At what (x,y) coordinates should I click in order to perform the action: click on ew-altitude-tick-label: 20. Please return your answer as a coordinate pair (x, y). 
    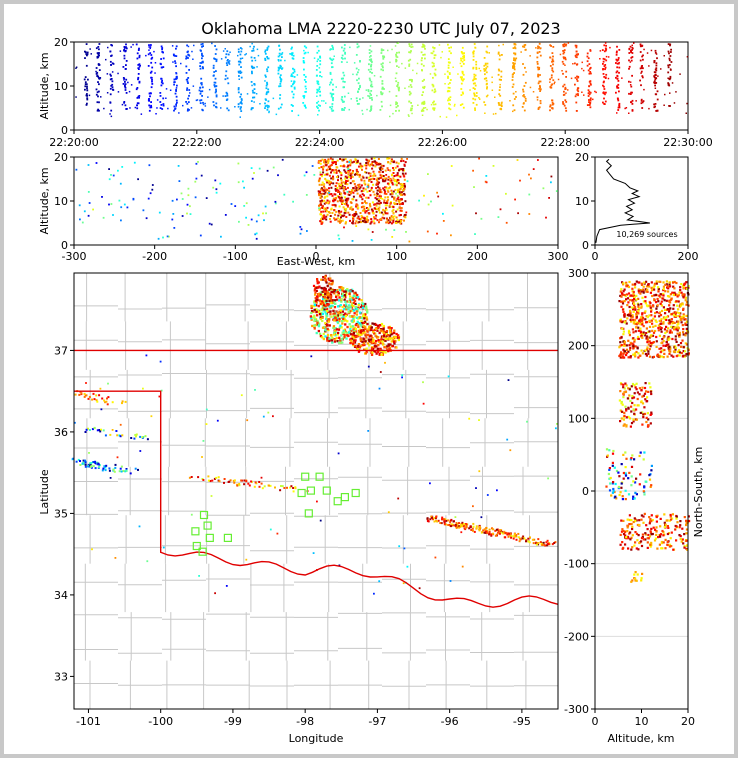
    Looking at the image, I should click on (61, 157).